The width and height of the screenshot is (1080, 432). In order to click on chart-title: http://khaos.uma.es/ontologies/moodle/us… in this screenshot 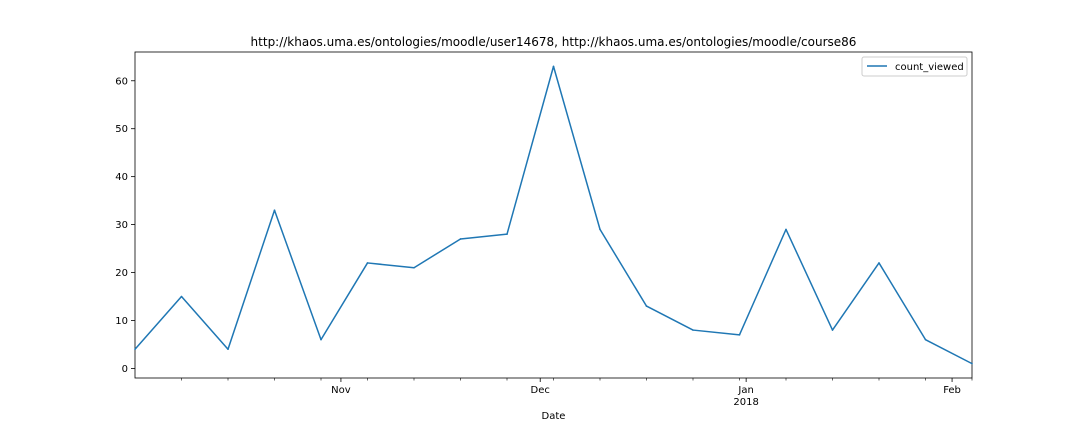, I will do `click(554, 42)`.